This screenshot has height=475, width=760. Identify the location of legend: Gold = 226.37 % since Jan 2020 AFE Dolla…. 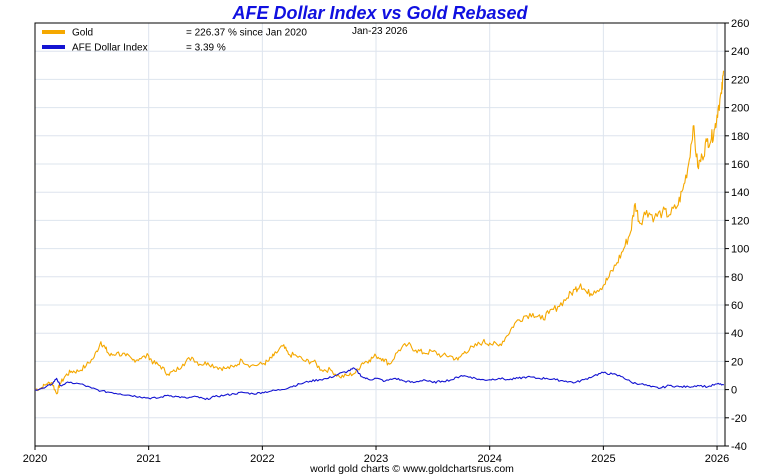
(225, 40).